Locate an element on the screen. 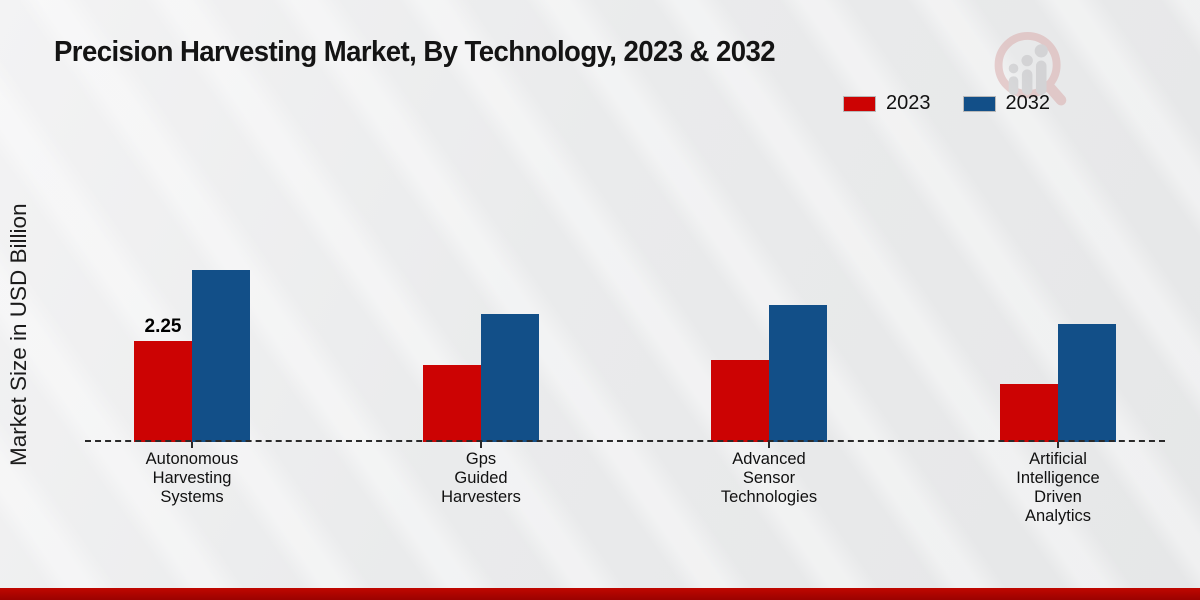 This screenshot has width=1200, height=600. legend-item-2023: 2023 is located at coordinates (887, 103).